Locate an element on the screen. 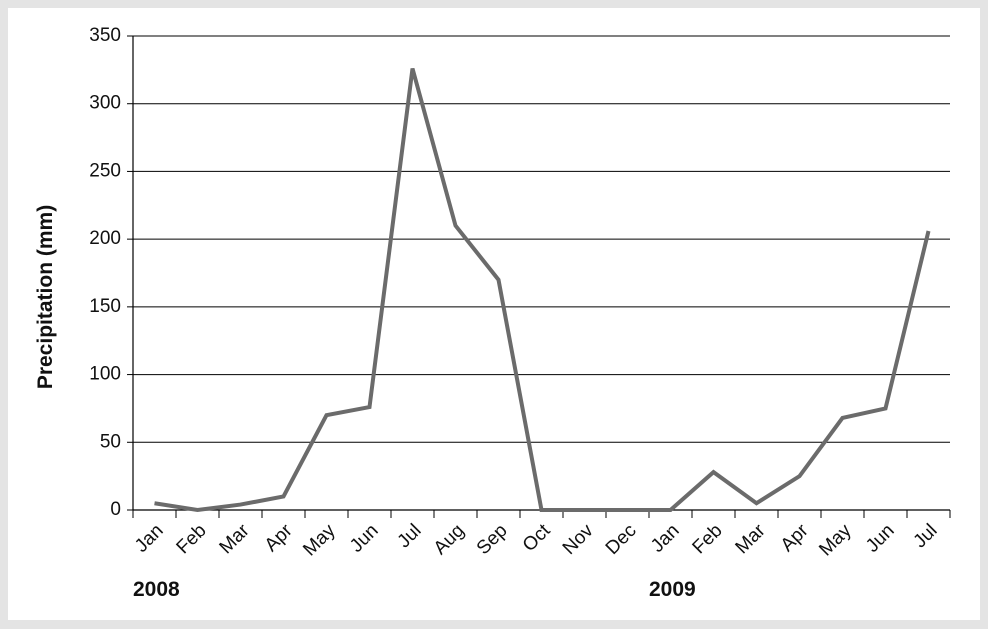 The width and height of the screenshot is (988, 629). y-axis-title: Precipitation (mm) is located at coordinates (45, 297).